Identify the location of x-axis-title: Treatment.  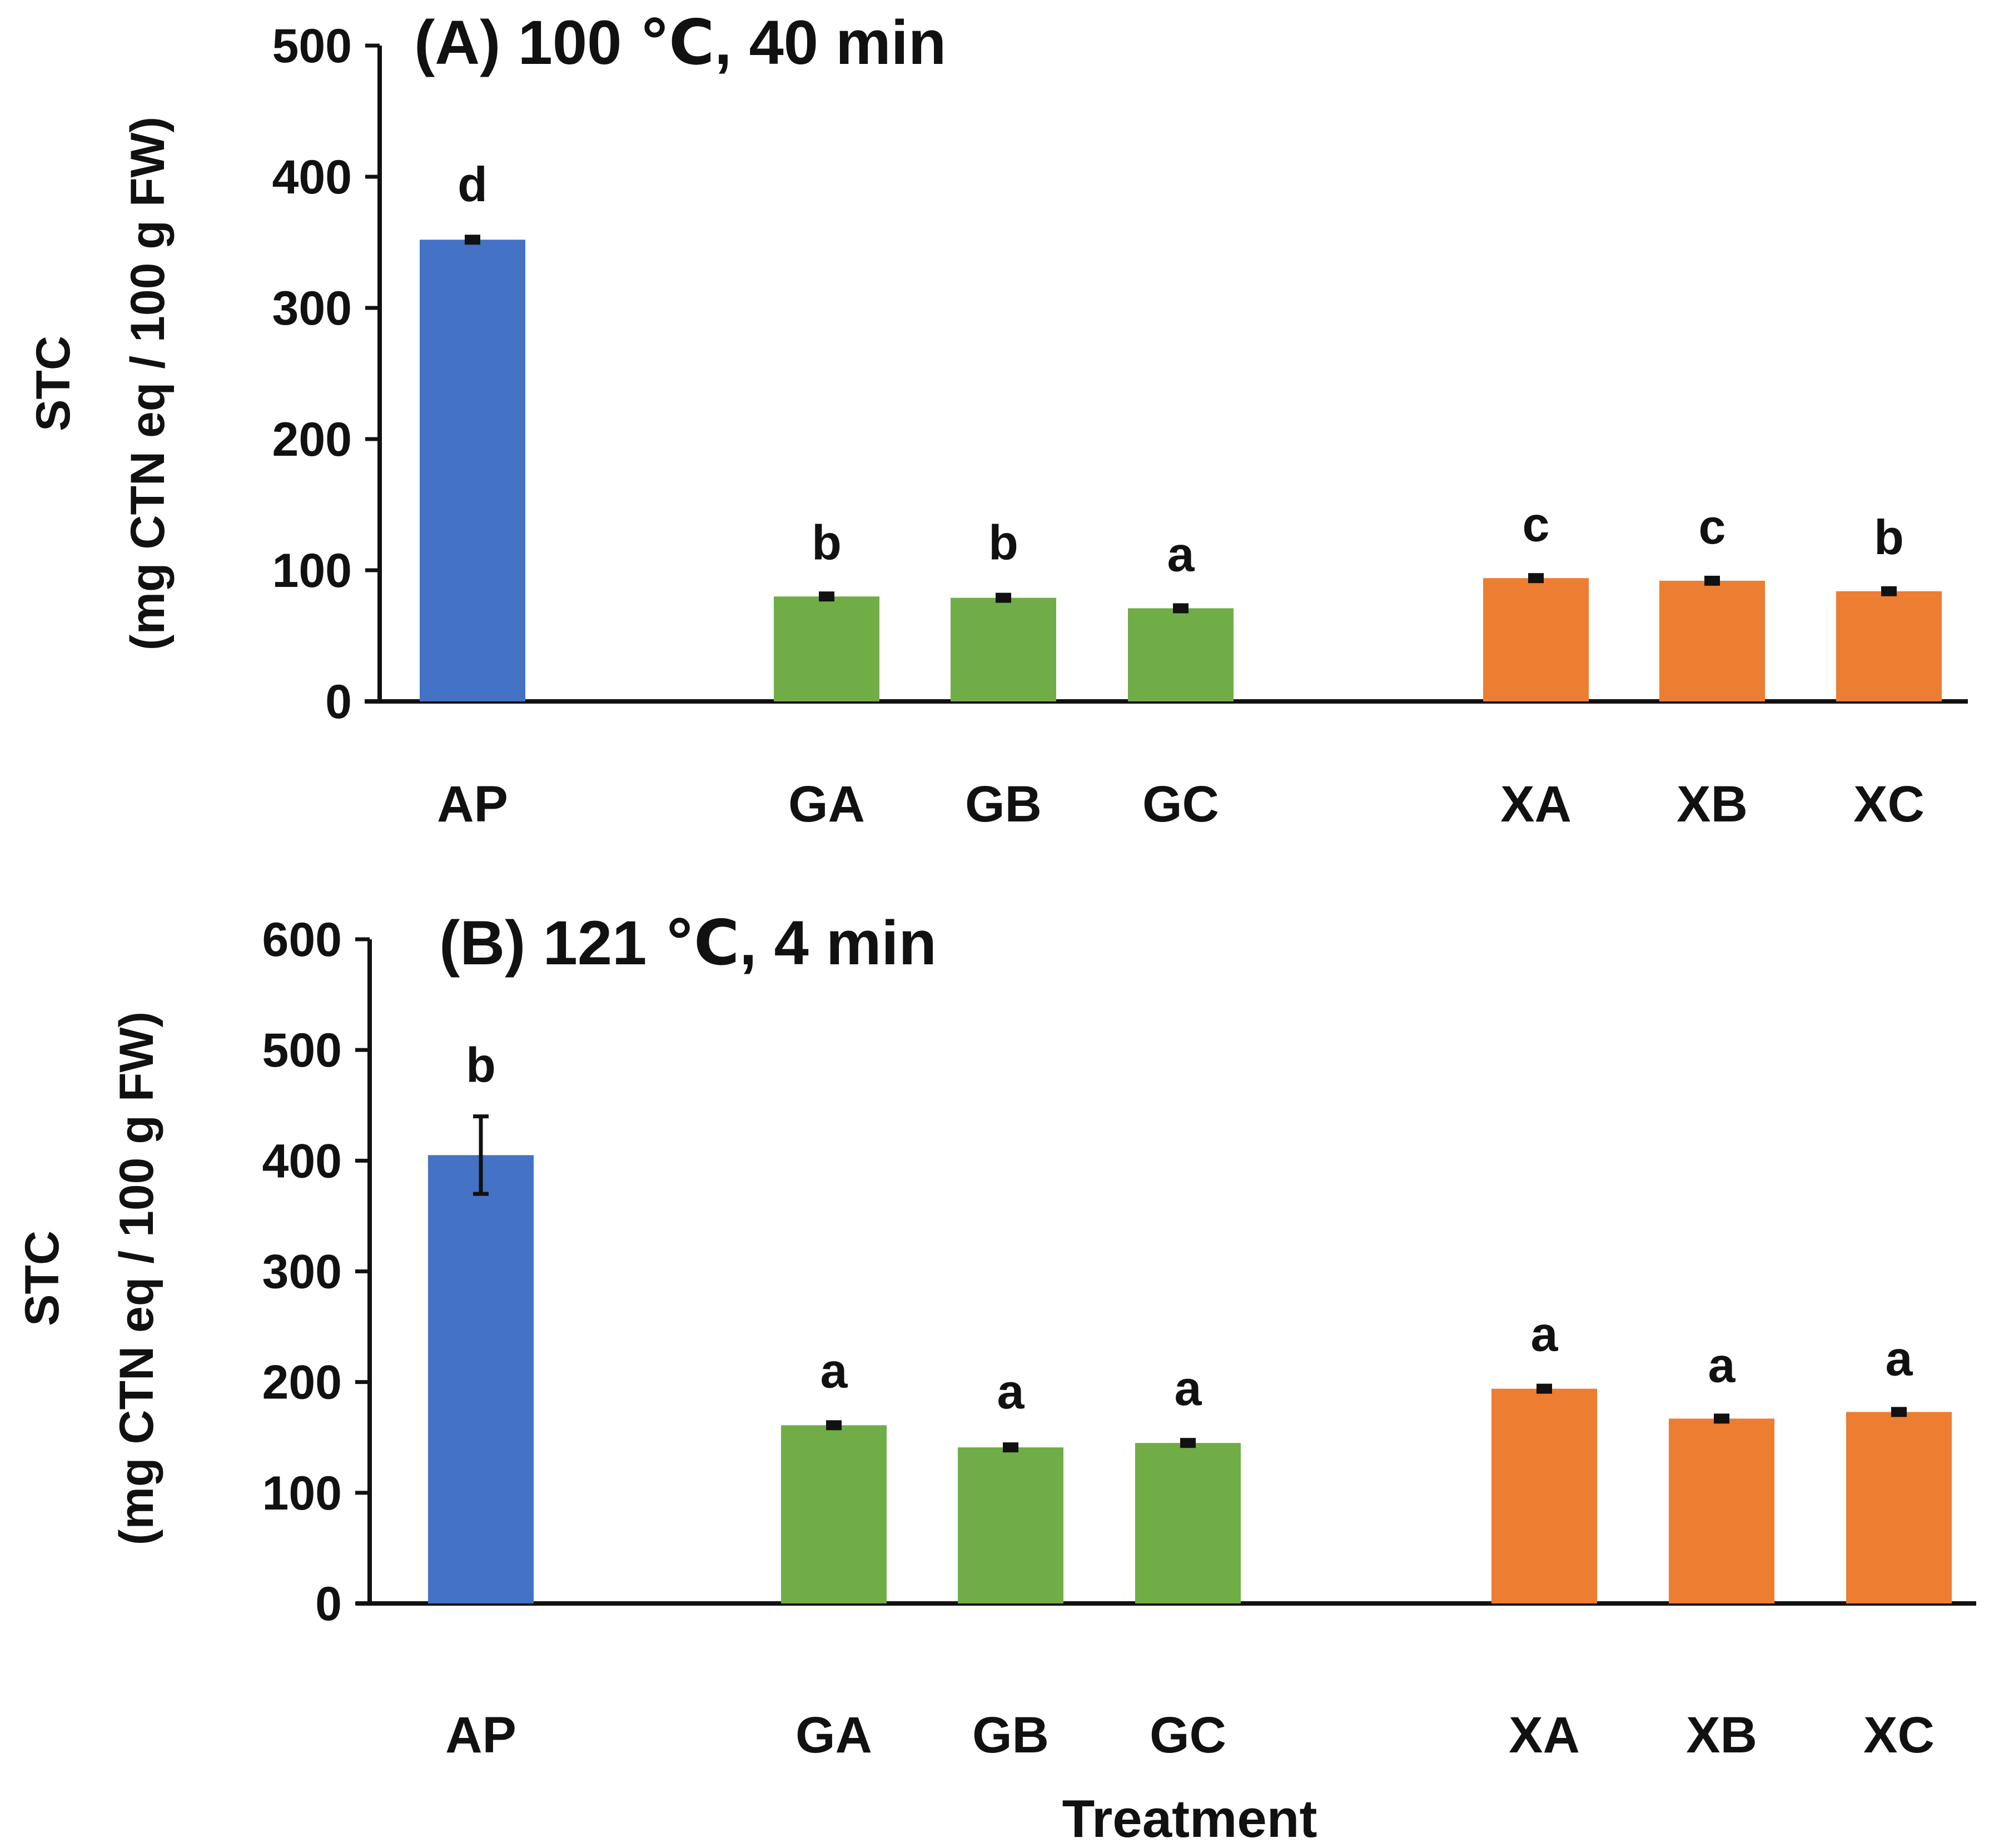
(1189, 1818).